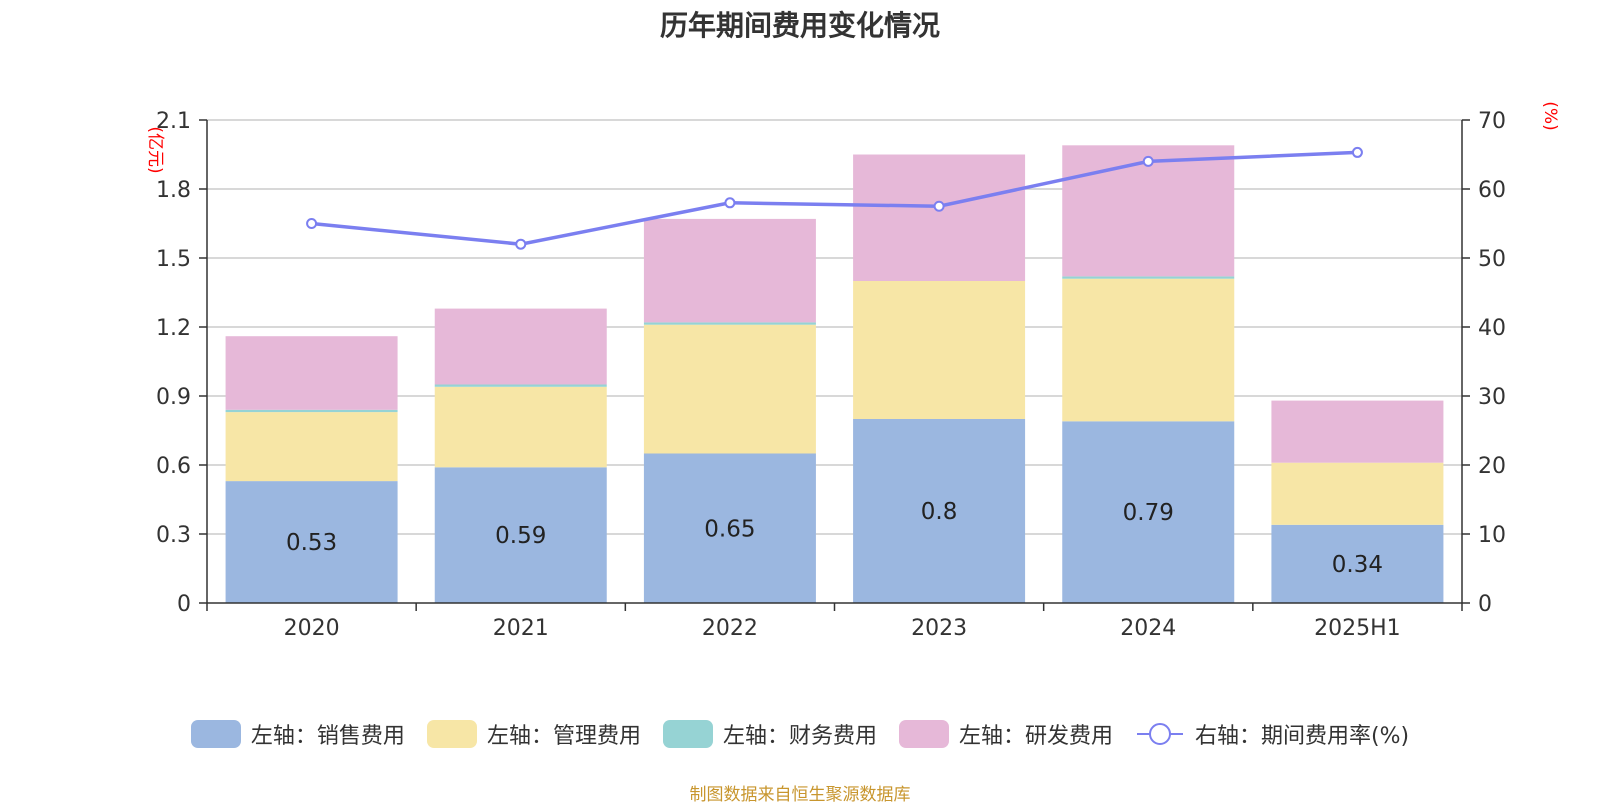 Image resolution: width=1600 pixels, height=805 pixels. I want to click on x-axis-tick-label: 2021, so click(521, 628).